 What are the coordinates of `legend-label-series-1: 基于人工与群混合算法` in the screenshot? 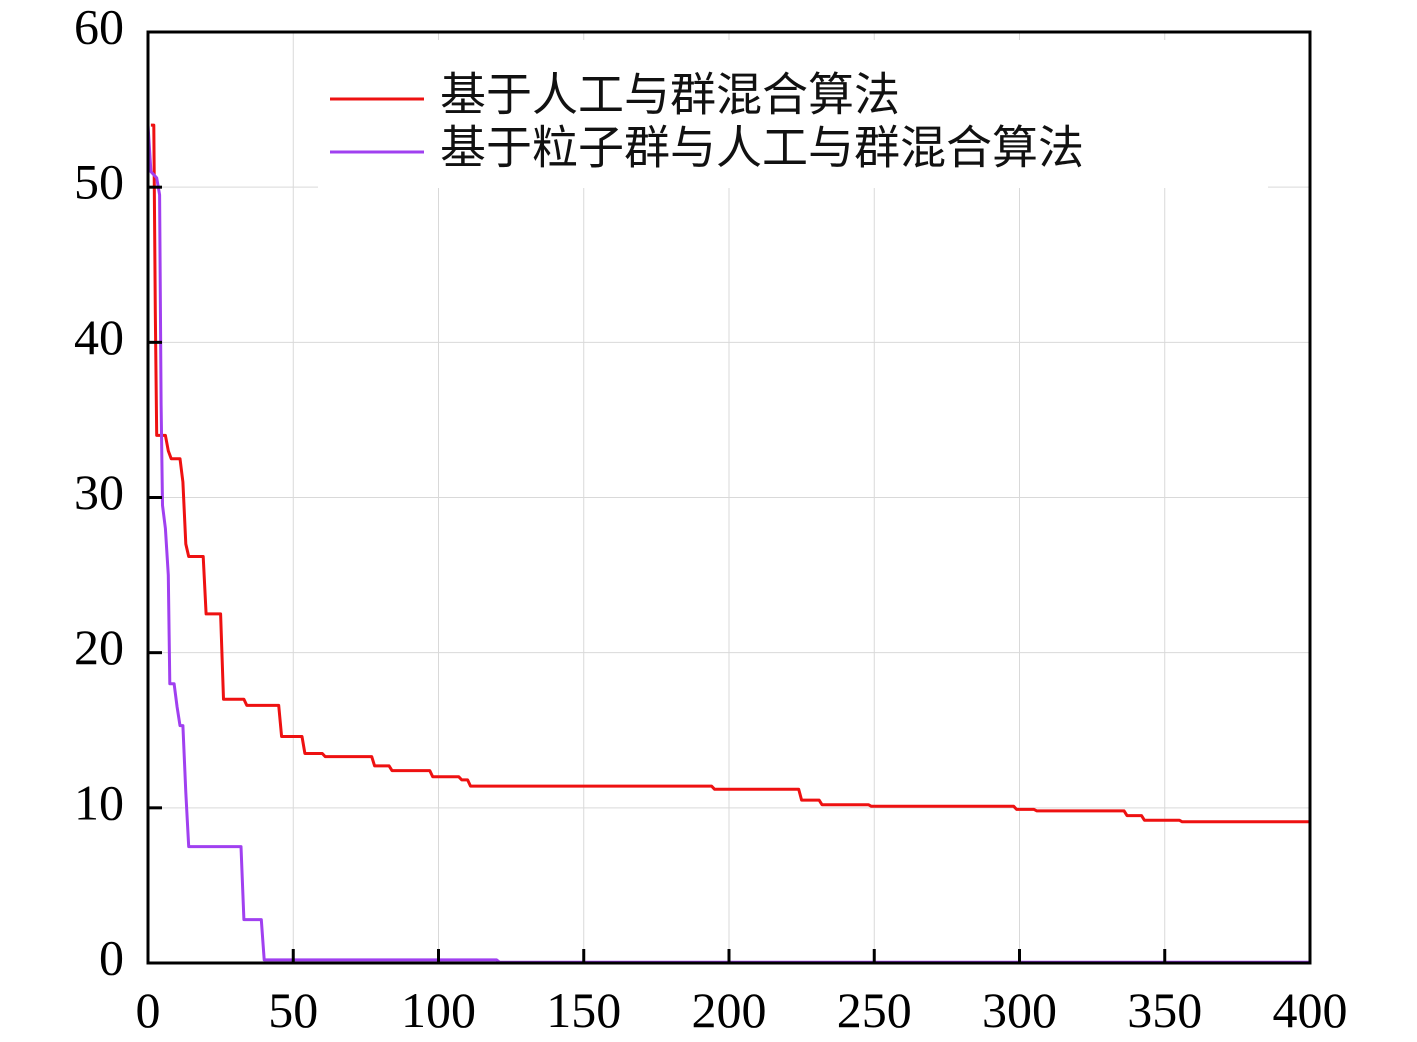 It's located at (670, 95).